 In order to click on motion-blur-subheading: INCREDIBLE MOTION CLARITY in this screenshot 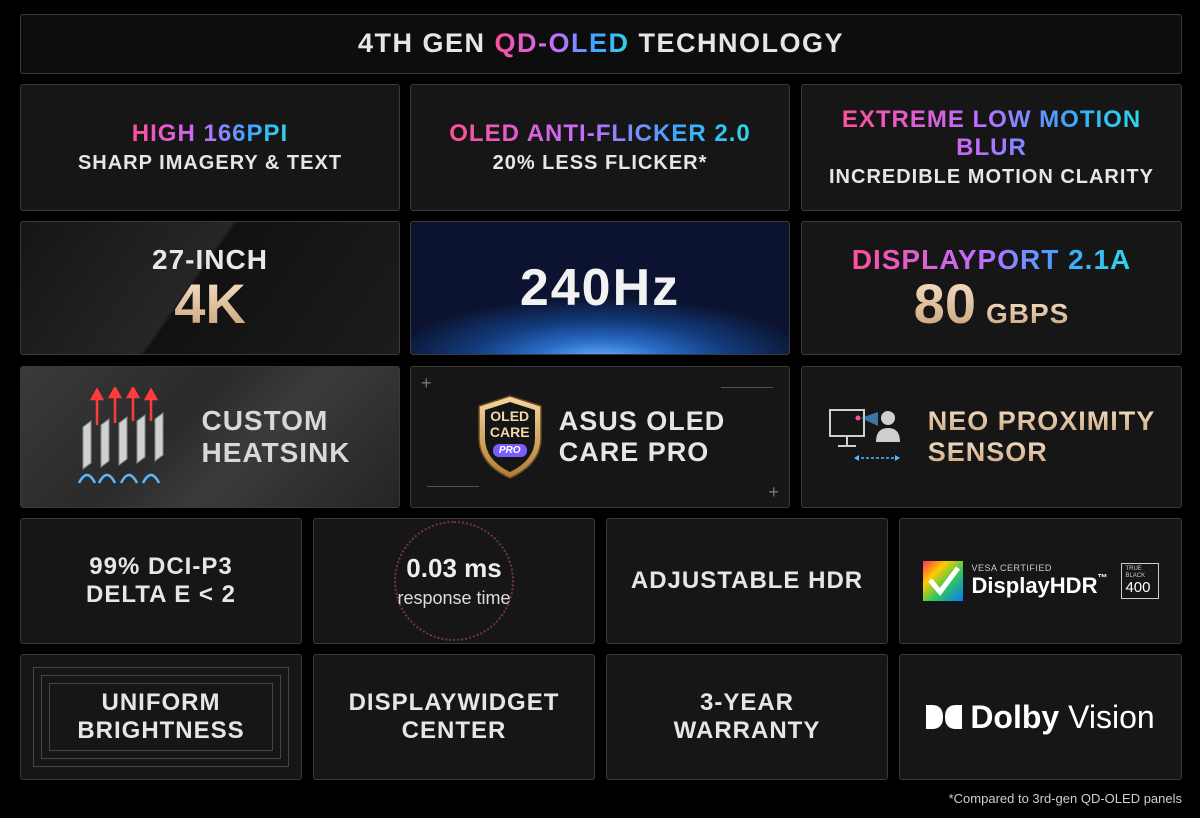, I will do `click(991, 176)`.